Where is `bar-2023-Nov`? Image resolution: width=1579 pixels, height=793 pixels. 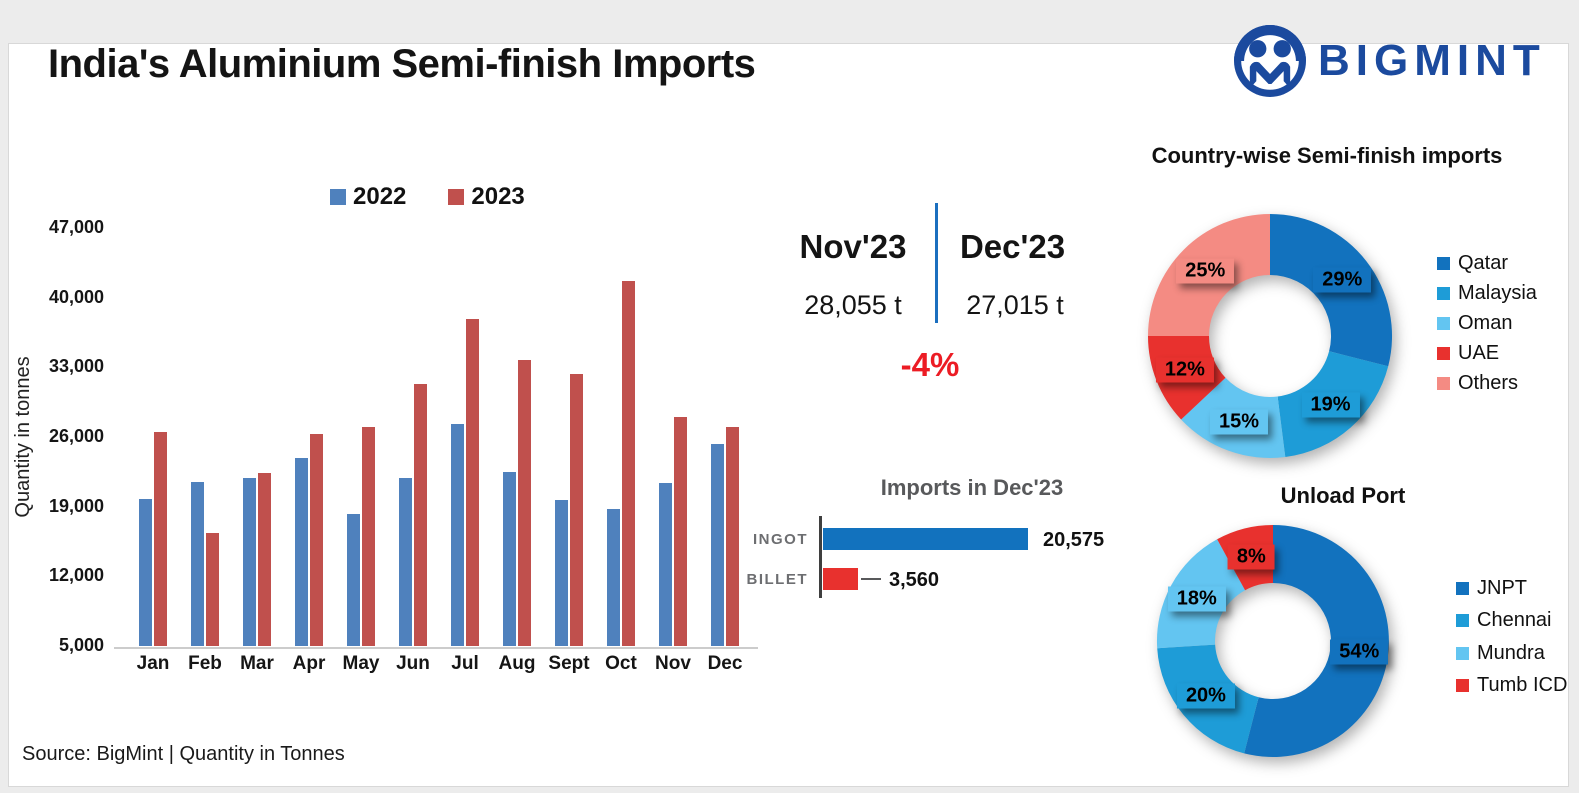
bar-2023-Nov is located at coordinates (680, 531).